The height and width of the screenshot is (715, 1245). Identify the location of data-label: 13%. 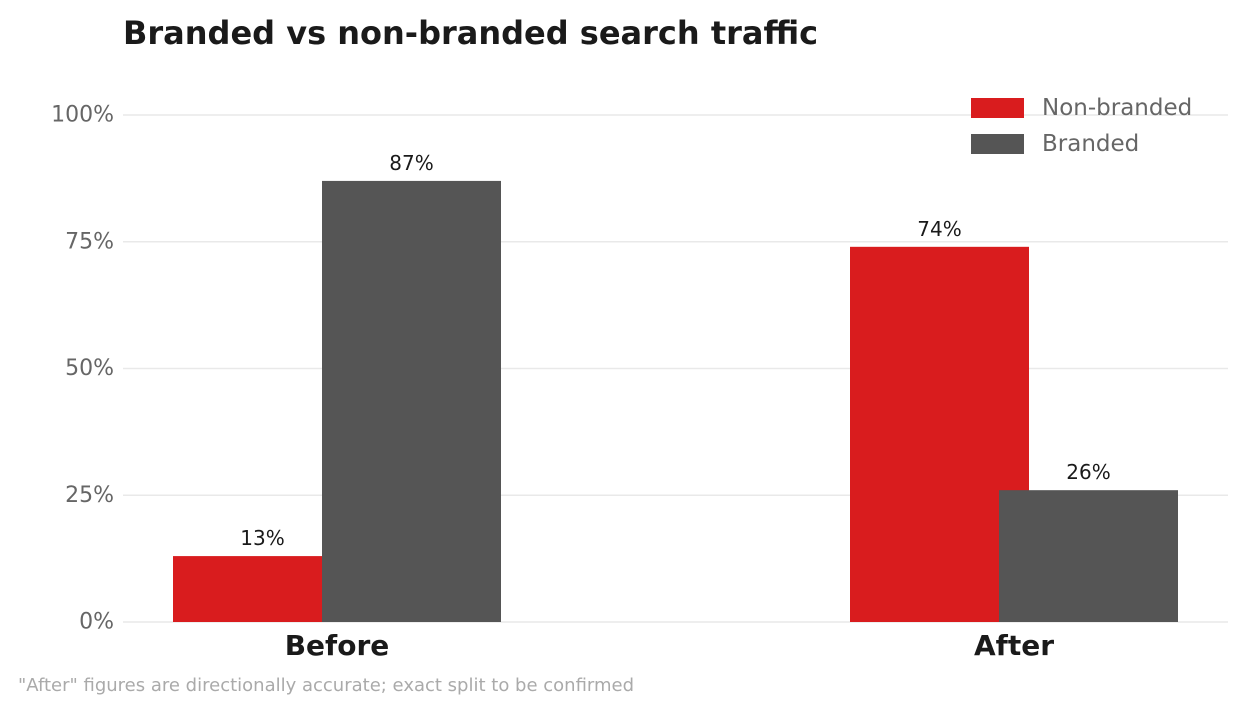
(262, 538).